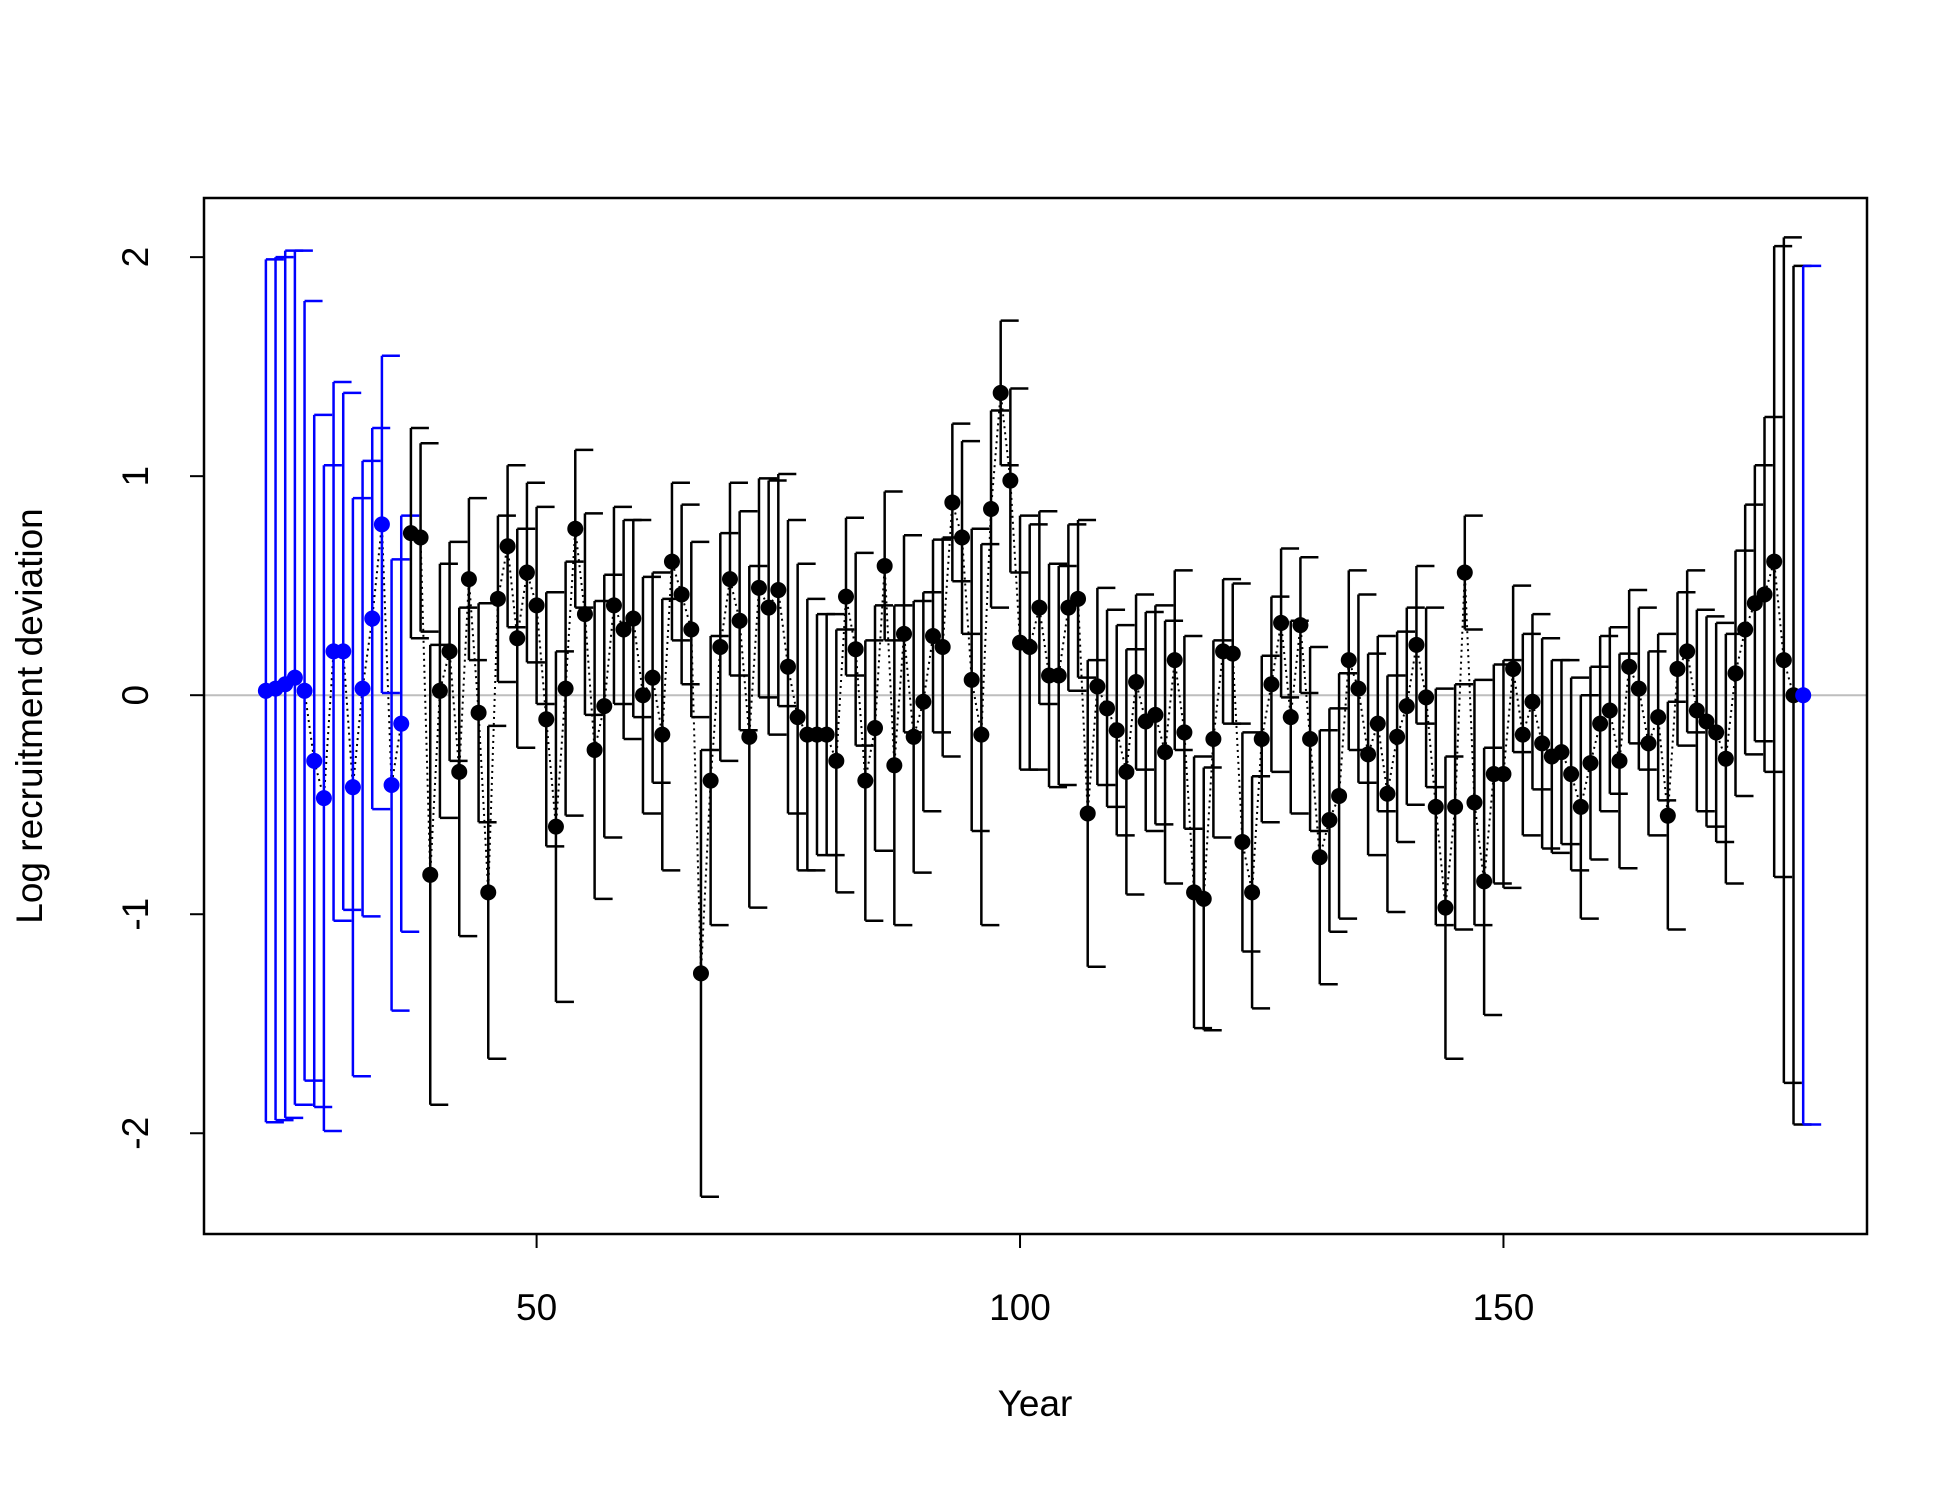 Image resolution: width=1950 pixels, height=1500 pixels. What do you see at coordinates (135, 476) in the screenshot?
I see `y-tick-label: 1` at bounding box center [135, 476].